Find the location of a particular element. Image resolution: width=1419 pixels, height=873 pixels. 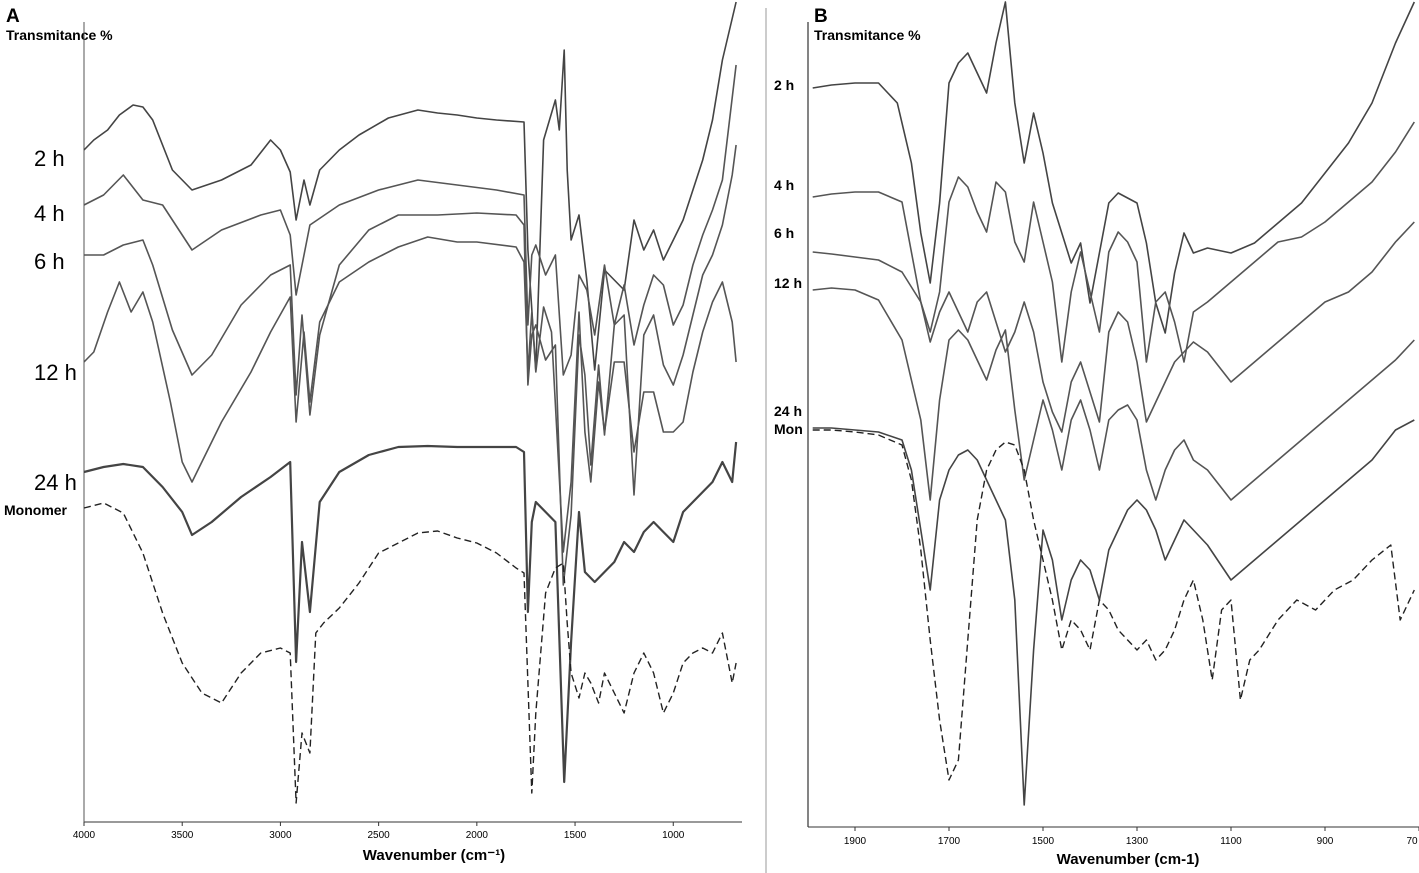

x-tick-label: 2000 is located at coordinates (477, 835).